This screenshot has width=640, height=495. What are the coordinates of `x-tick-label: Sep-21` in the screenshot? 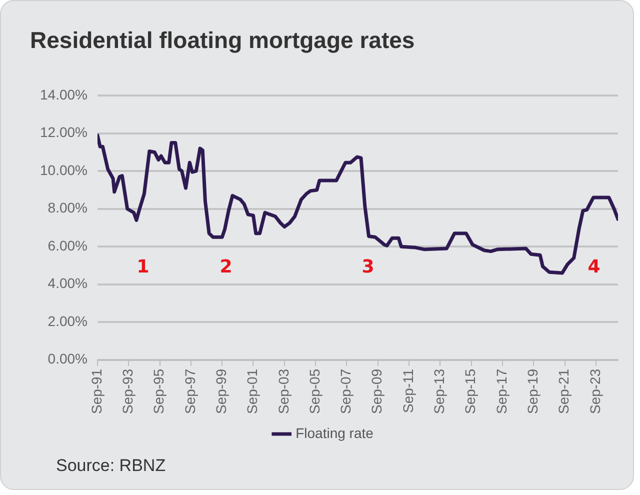 It's located at (564, 391).